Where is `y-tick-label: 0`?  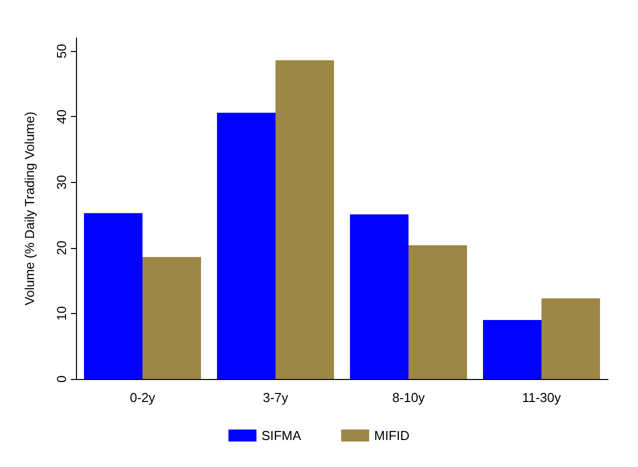
y-tick-label: 0 is located at coordinates (61, 379).